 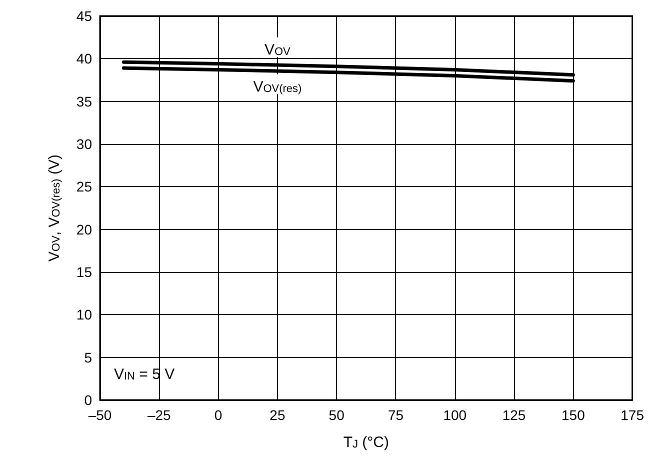 What do you see at coordinates (54, 208) in the screenshot?
I see `y-axis-title: VOV, VOV(res) (V)` at bounding box center [54, 208].